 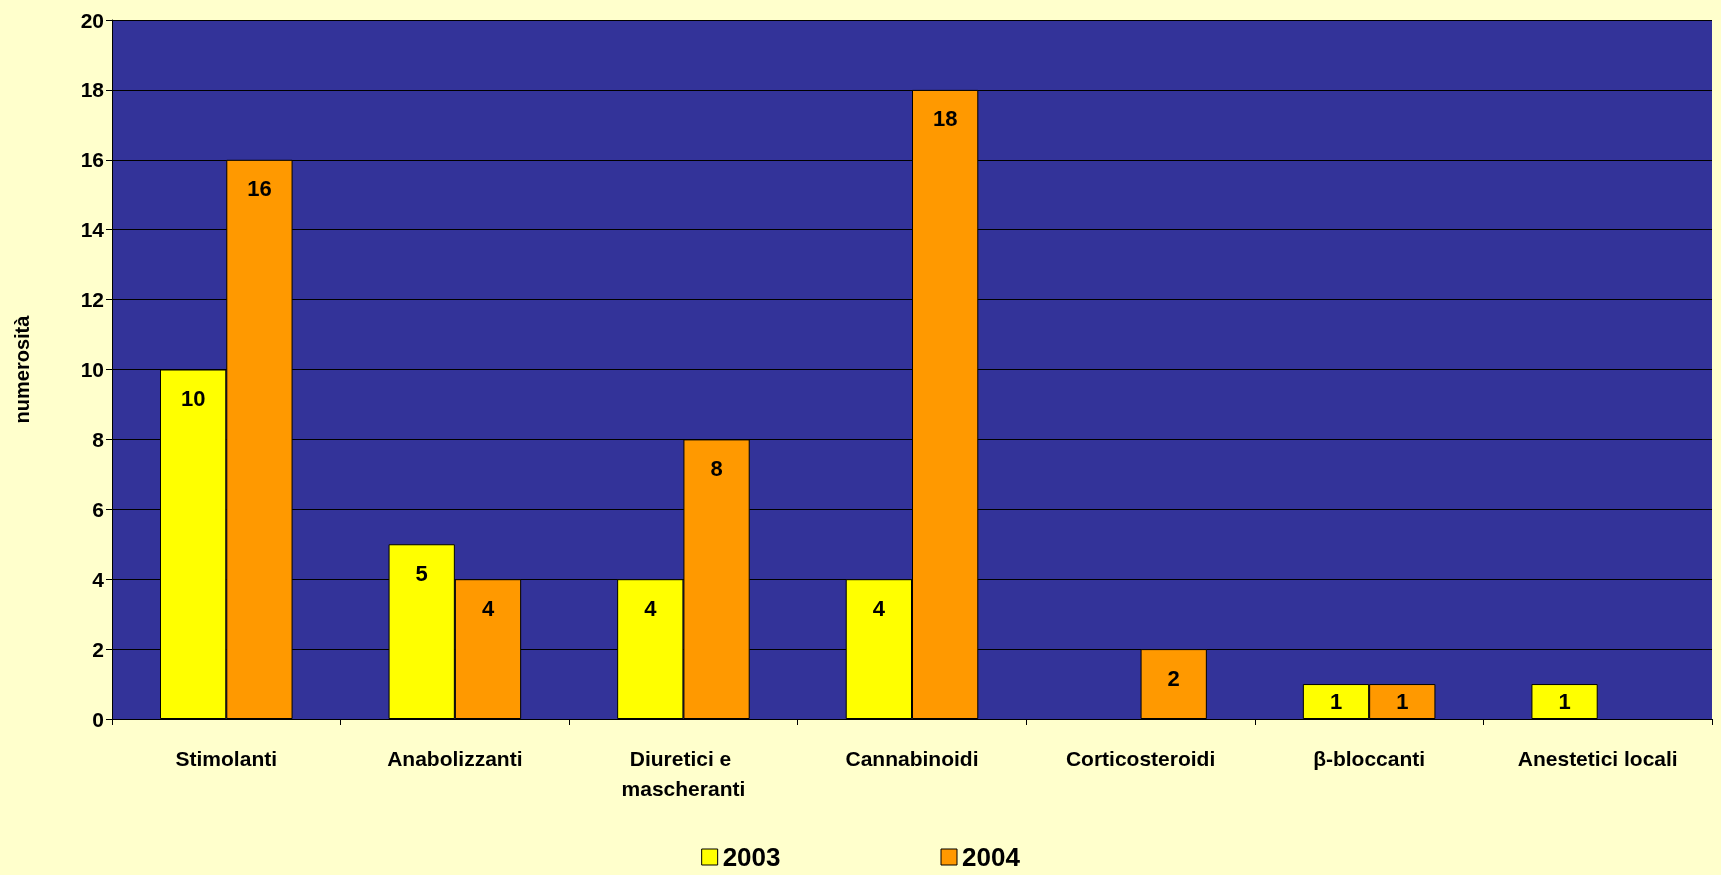 I want to click on y-tick-label: 0, so click(x=98, y=719).